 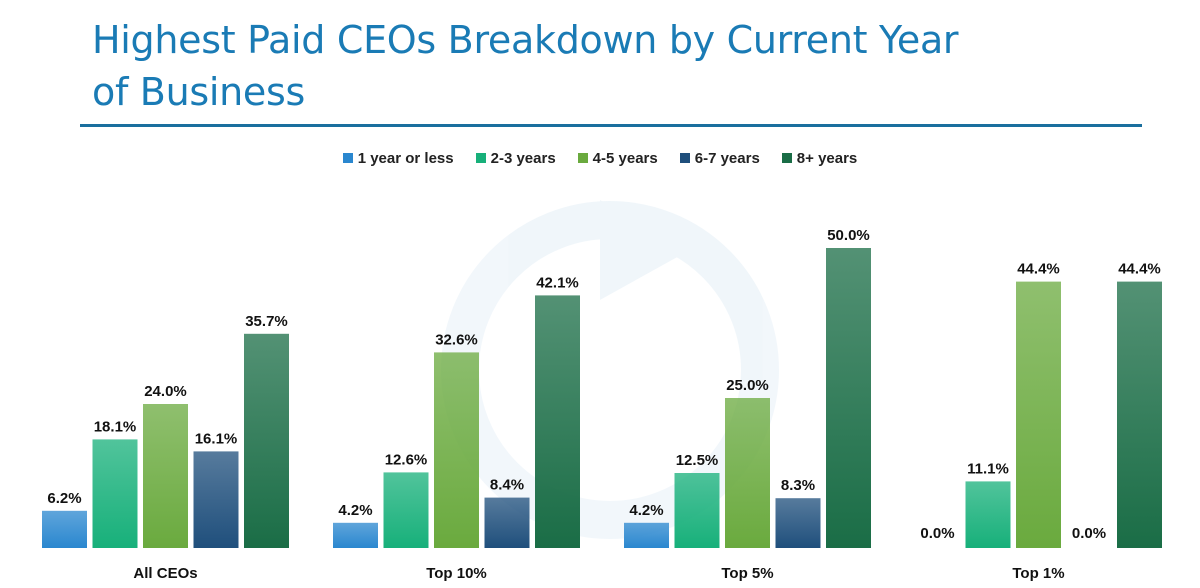 I want to click on data-label: 35.7%, so click(x=266, y=321).